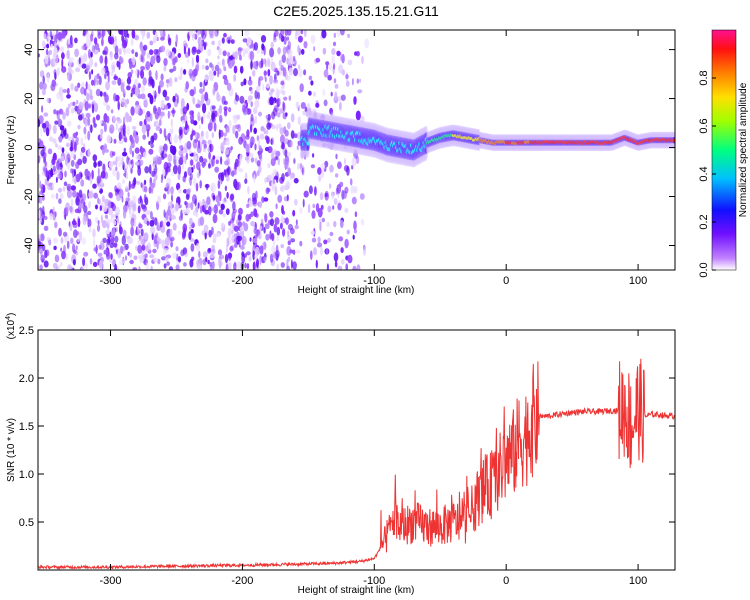 This screenshot has width=750, height=600. Describe the element at coordinates (29, 197) in the screenshot. I see `spectrogram-y-tick-label: -20` at that location.